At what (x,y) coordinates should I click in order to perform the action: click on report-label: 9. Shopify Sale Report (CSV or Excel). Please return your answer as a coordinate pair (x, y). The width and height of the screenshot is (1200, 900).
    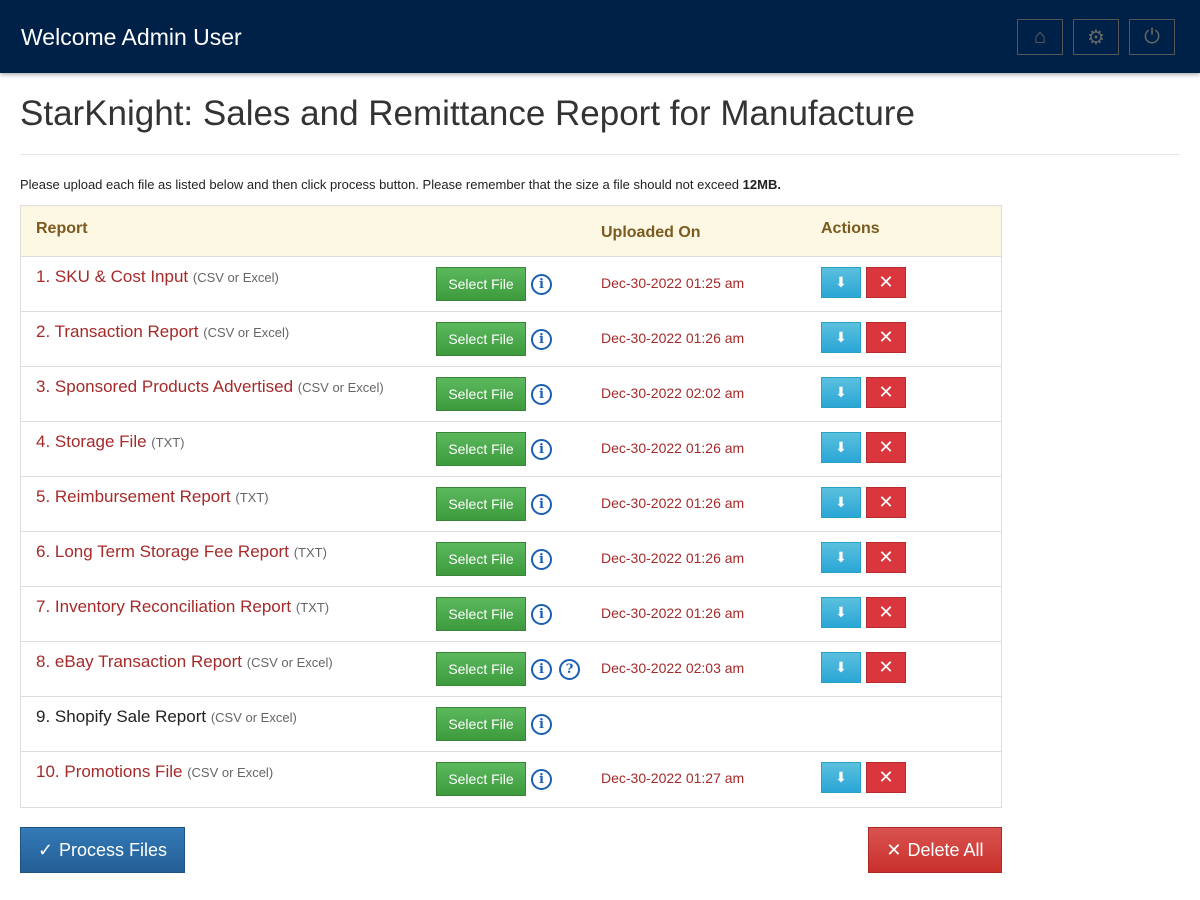
    Looking at the image, I should click on (166, 717).